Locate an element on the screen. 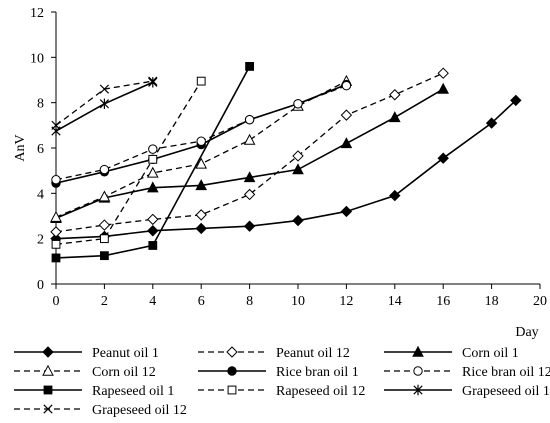  x-tick-label: 2 is located at coordinates (104, 301).